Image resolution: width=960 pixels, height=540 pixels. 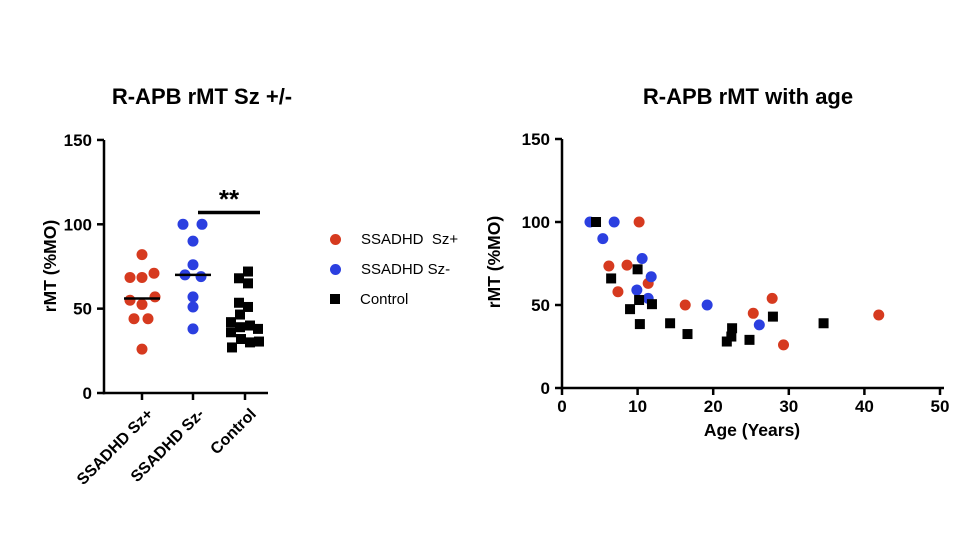 I want to click on right-x-tick-label: 0, so click(x=561, y=406).